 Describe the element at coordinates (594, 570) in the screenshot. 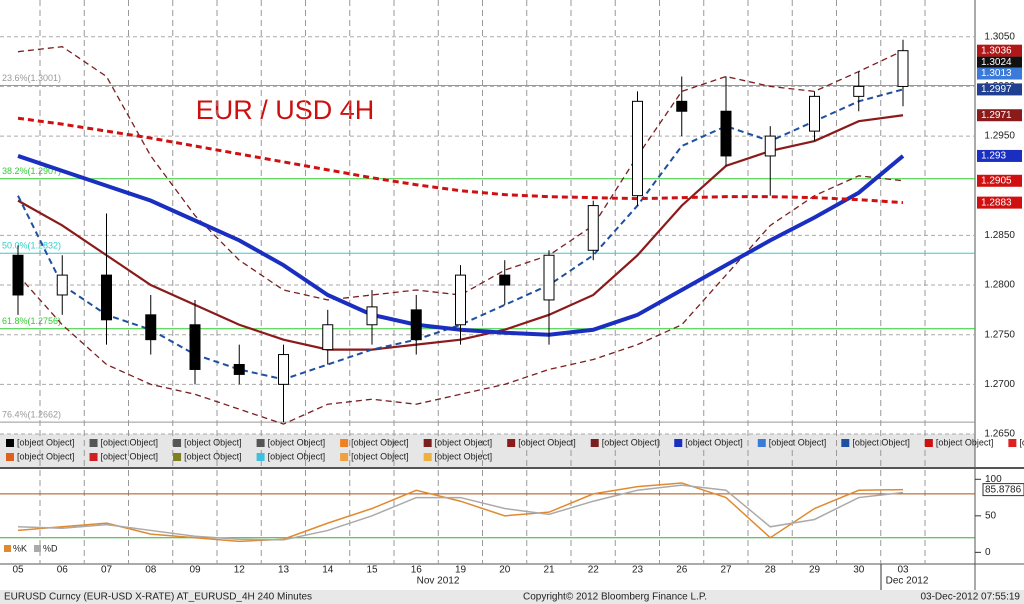

I see `x-tick-label: 22` at that location.